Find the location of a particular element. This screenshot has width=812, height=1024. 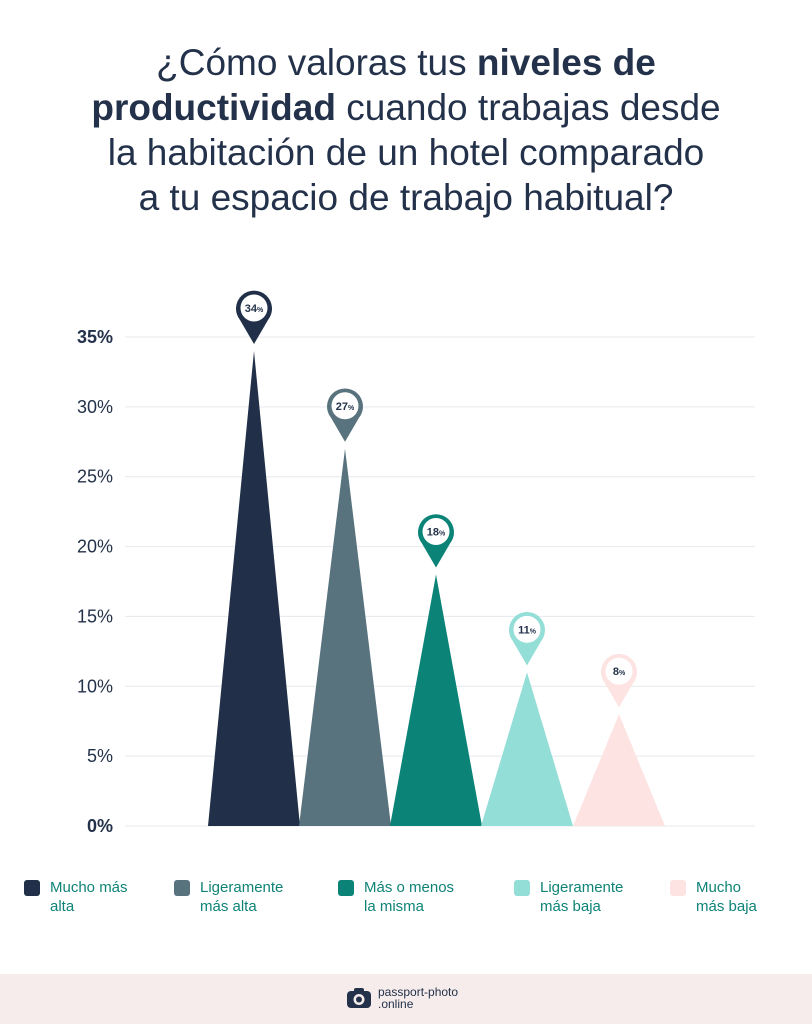

y-tick-label: 0% is located at coordinates (100, 826).